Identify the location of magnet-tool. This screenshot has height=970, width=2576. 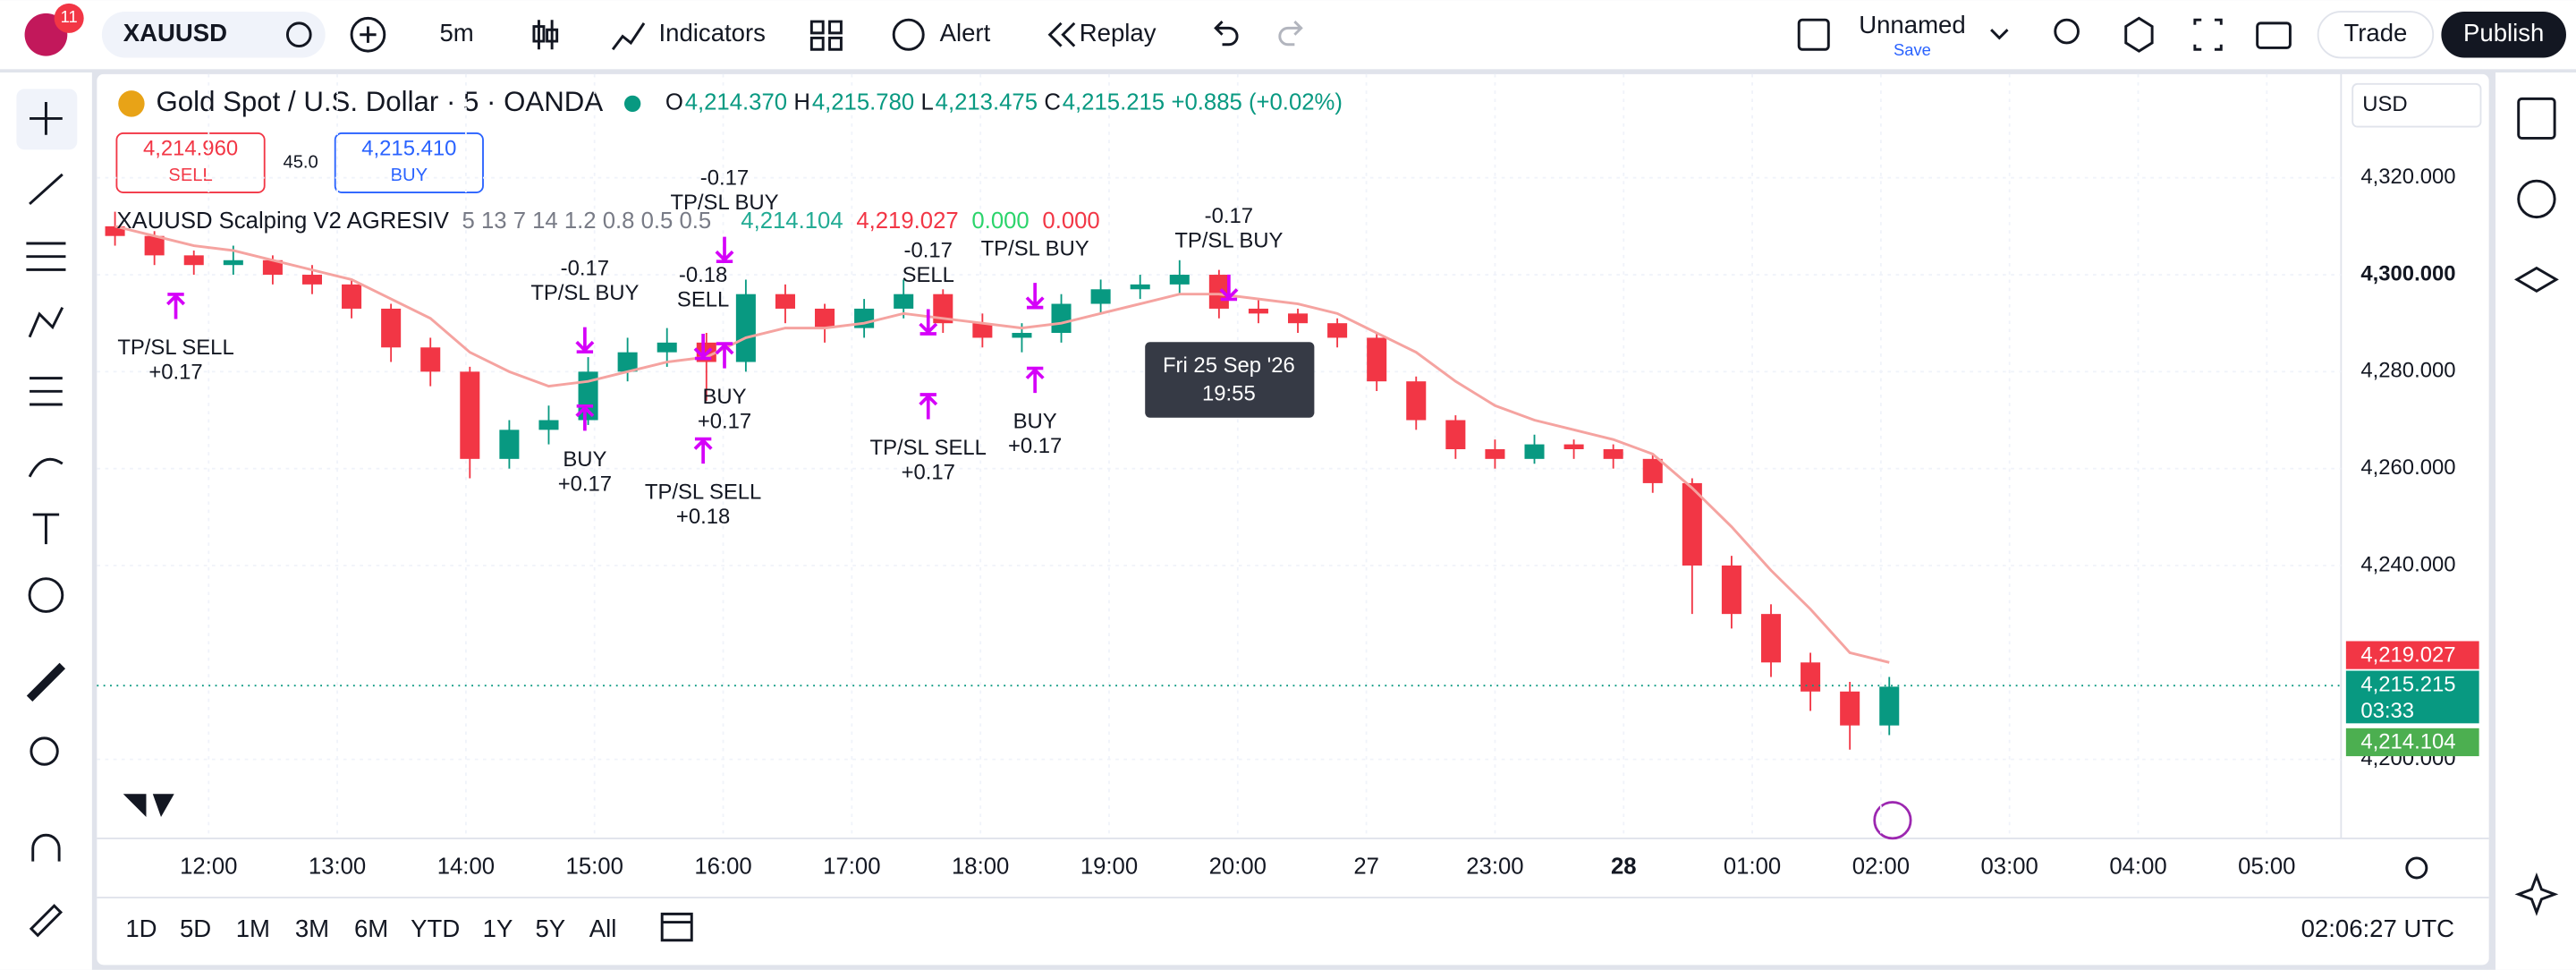
(46, 847).